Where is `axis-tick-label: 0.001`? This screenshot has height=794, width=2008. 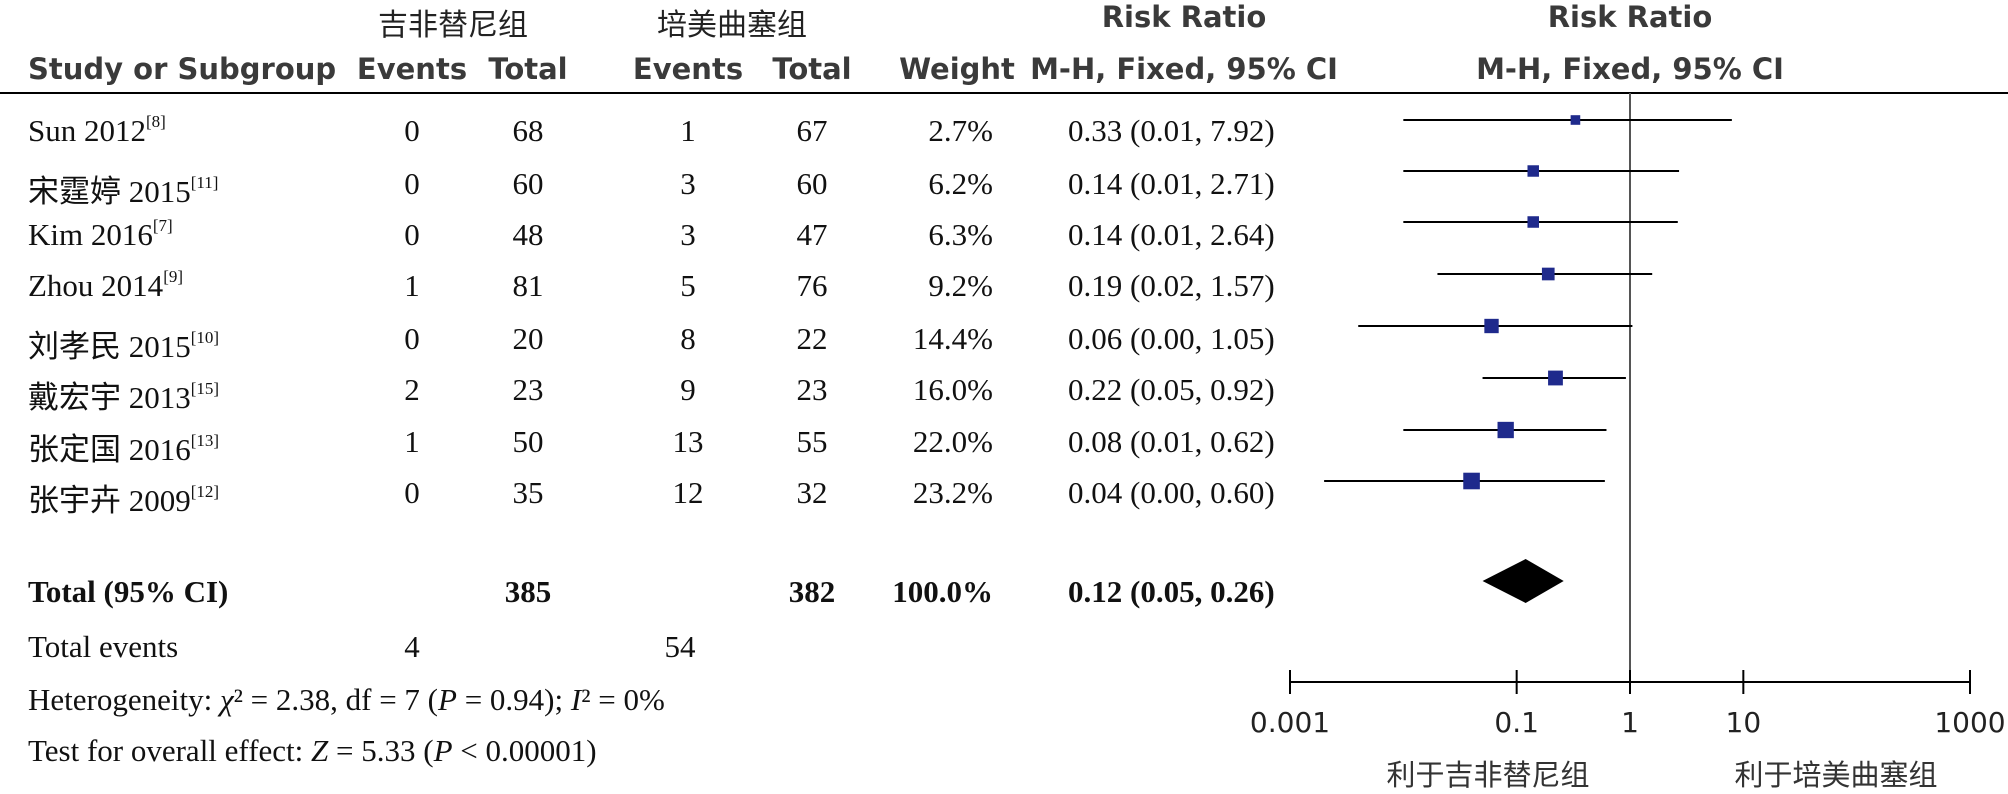
axis-tick-label: 0.001 is located at coordinates (1290, 722).